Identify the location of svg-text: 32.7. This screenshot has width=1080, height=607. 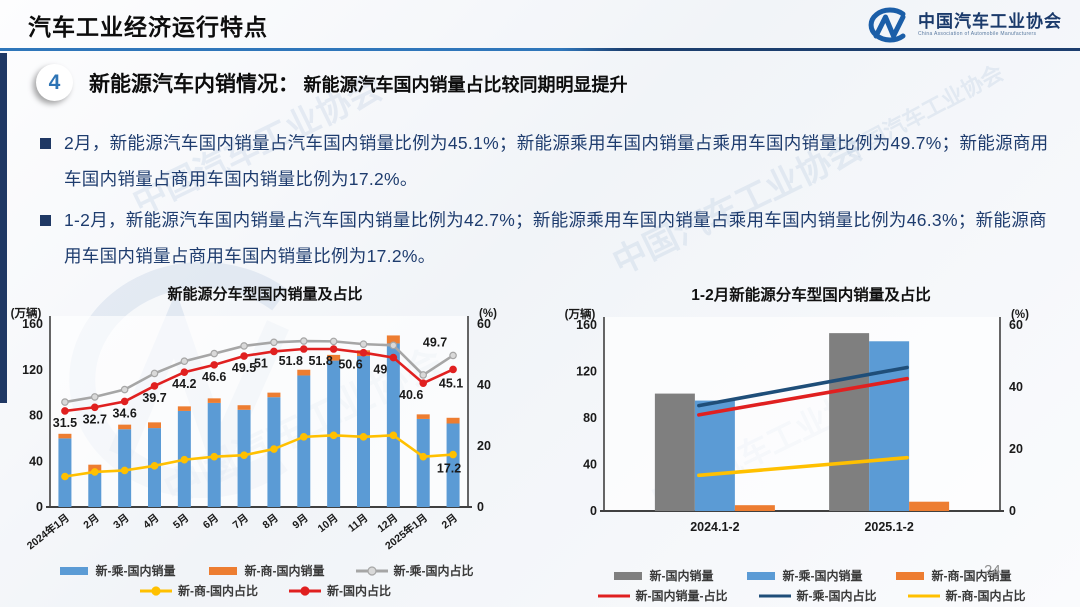
(95, 419).